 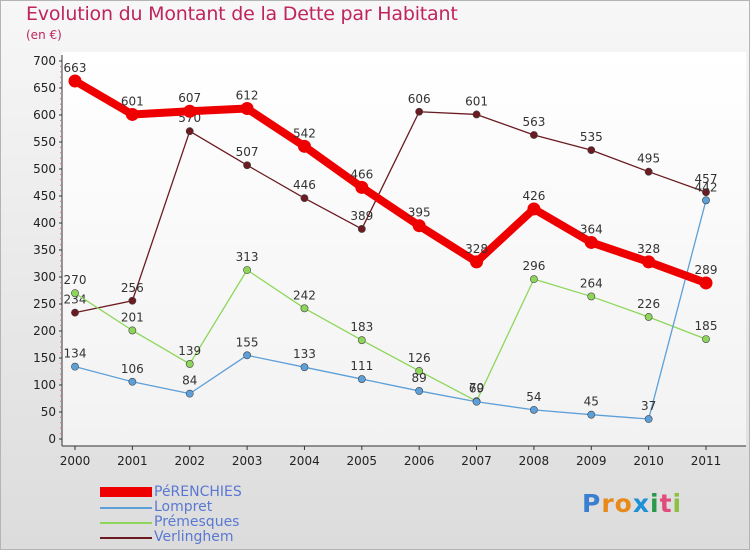 What do you see at coordinates (476, 461) in the screenshot?
I see `x-tick-label: 2007` at bounding box center [476, 461].